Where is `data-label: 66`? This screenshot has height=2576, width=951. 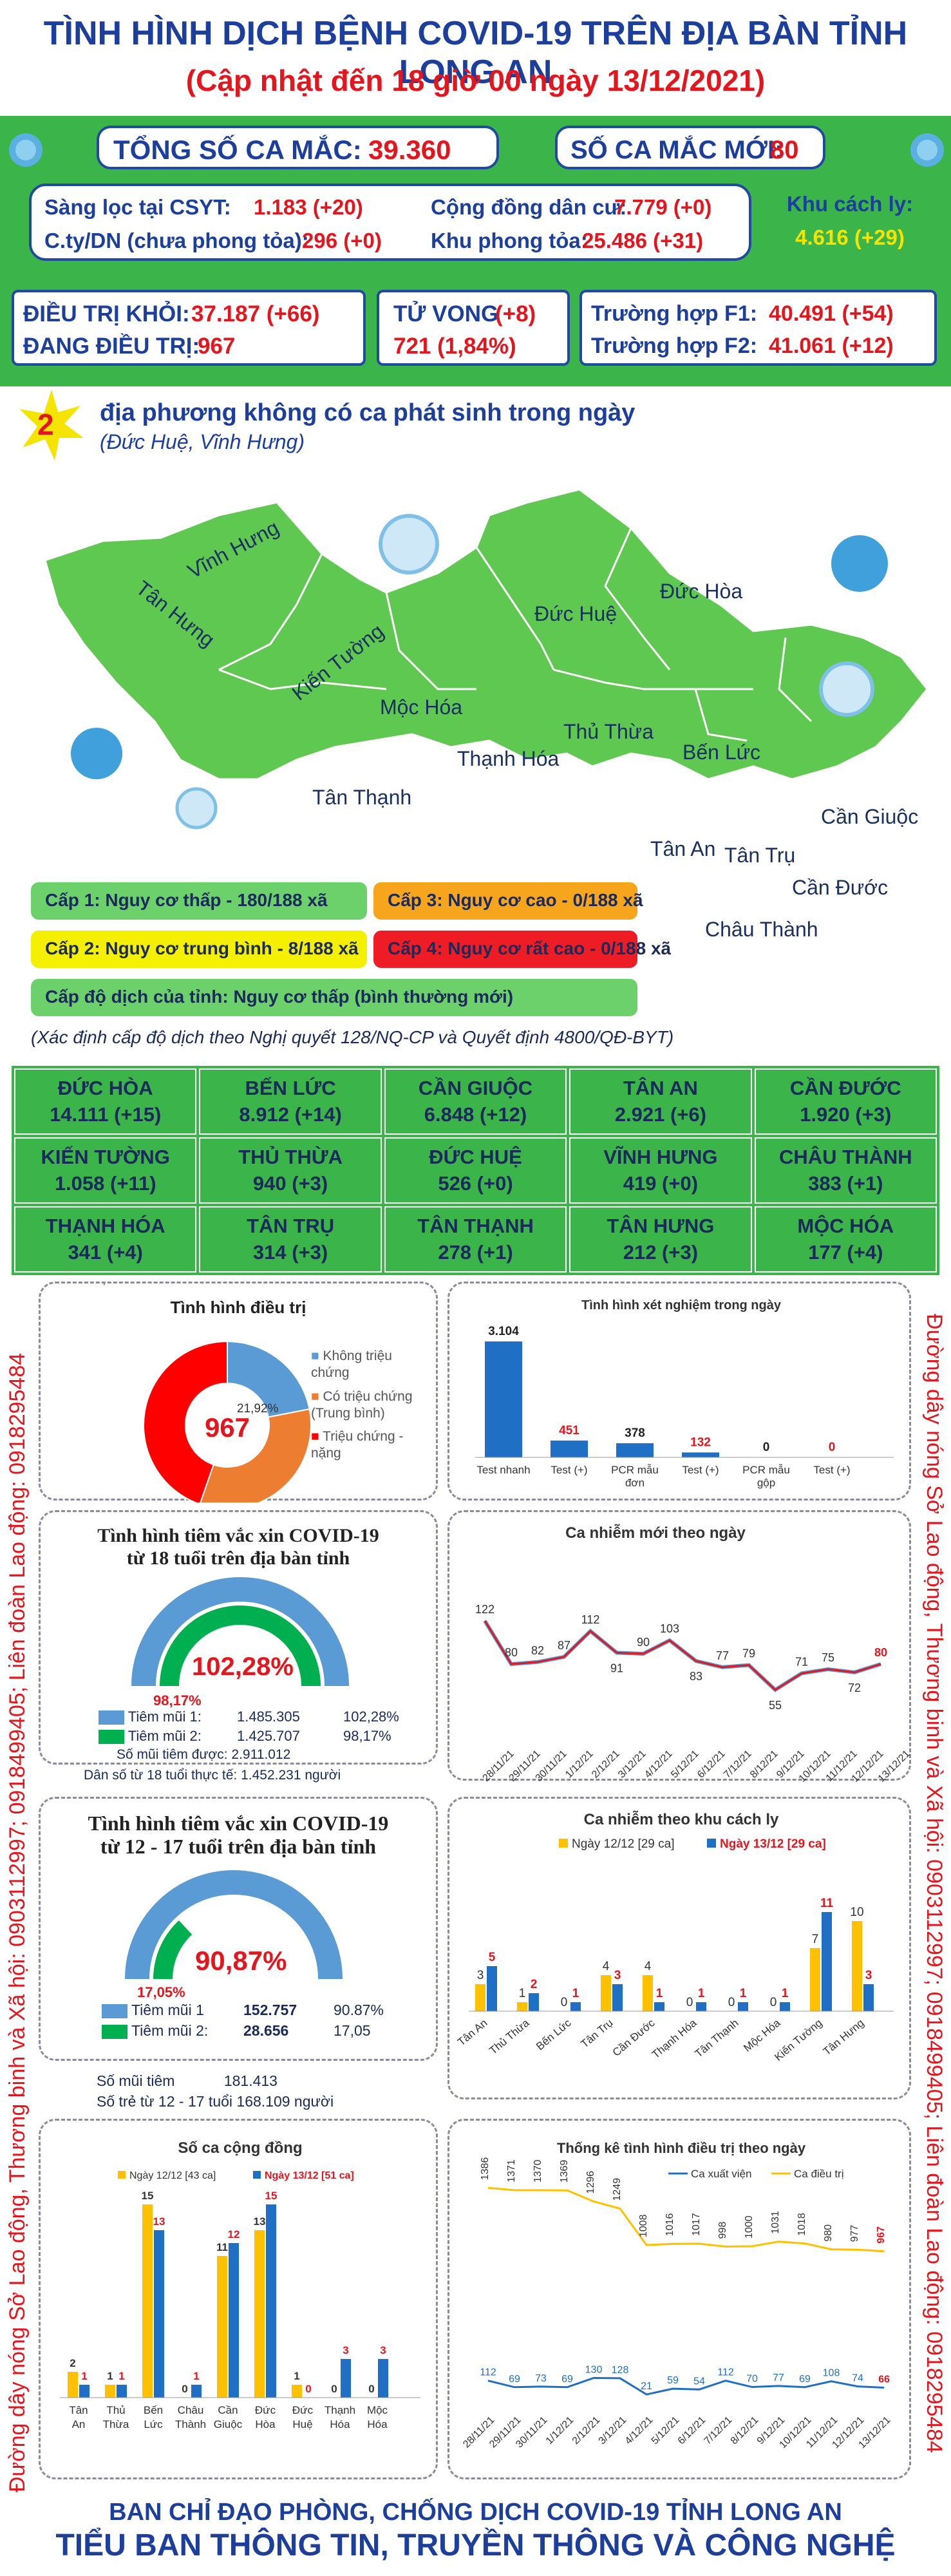 data-label: 66 is located at coordinates (884, 2379).